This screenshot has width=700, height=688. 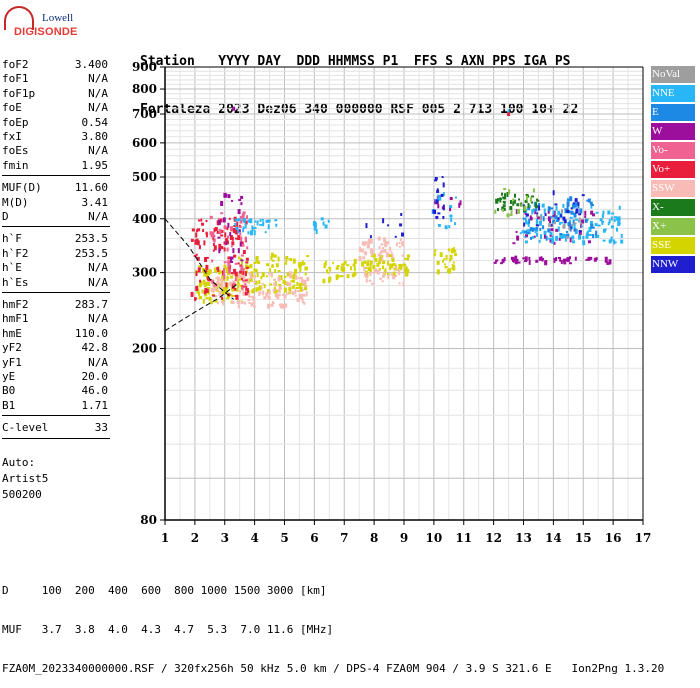 I want to click on param-separator, so click(x=56, y=176).